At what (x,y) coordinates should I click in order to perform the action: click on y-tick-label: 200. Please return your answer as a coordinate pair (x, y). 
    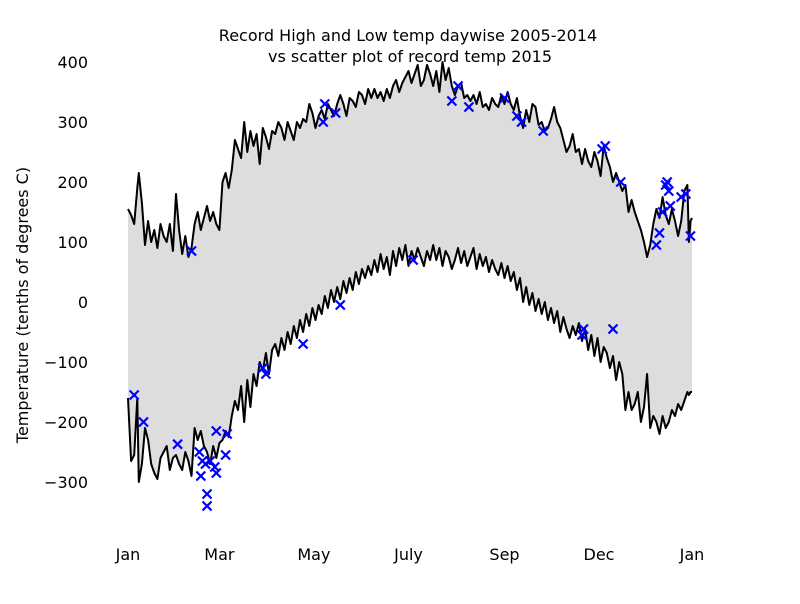
    Looking at the image, I should click on (72, 182).